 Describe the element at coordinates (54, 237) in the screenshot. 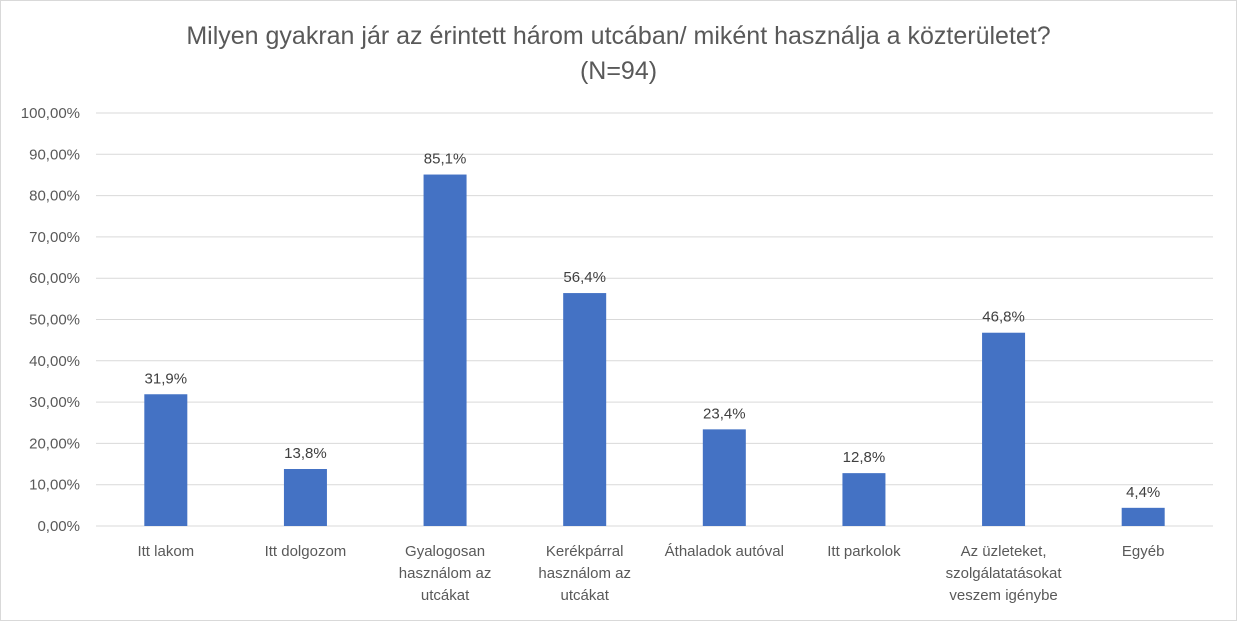

I see `y-tick-label: 70,00%` at that location.